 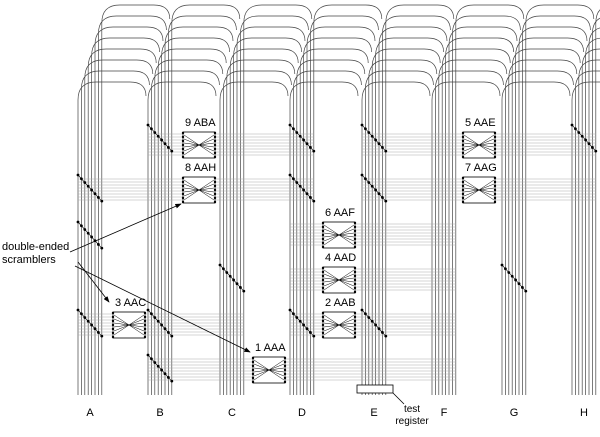 I want to click on test-register-label: test, so click(x=412, y=409).